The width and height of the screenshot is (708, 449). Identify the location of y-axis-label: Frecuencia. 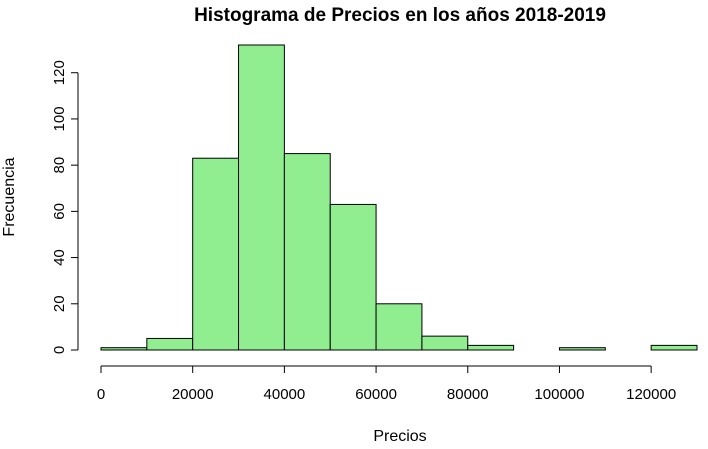
(9, 196).